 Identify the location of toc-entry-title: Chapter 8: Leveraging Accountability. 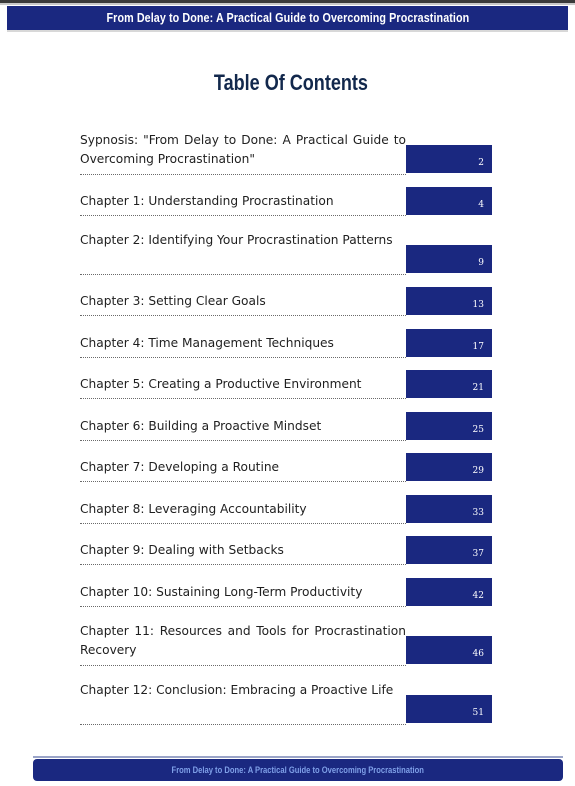
(193, 509).